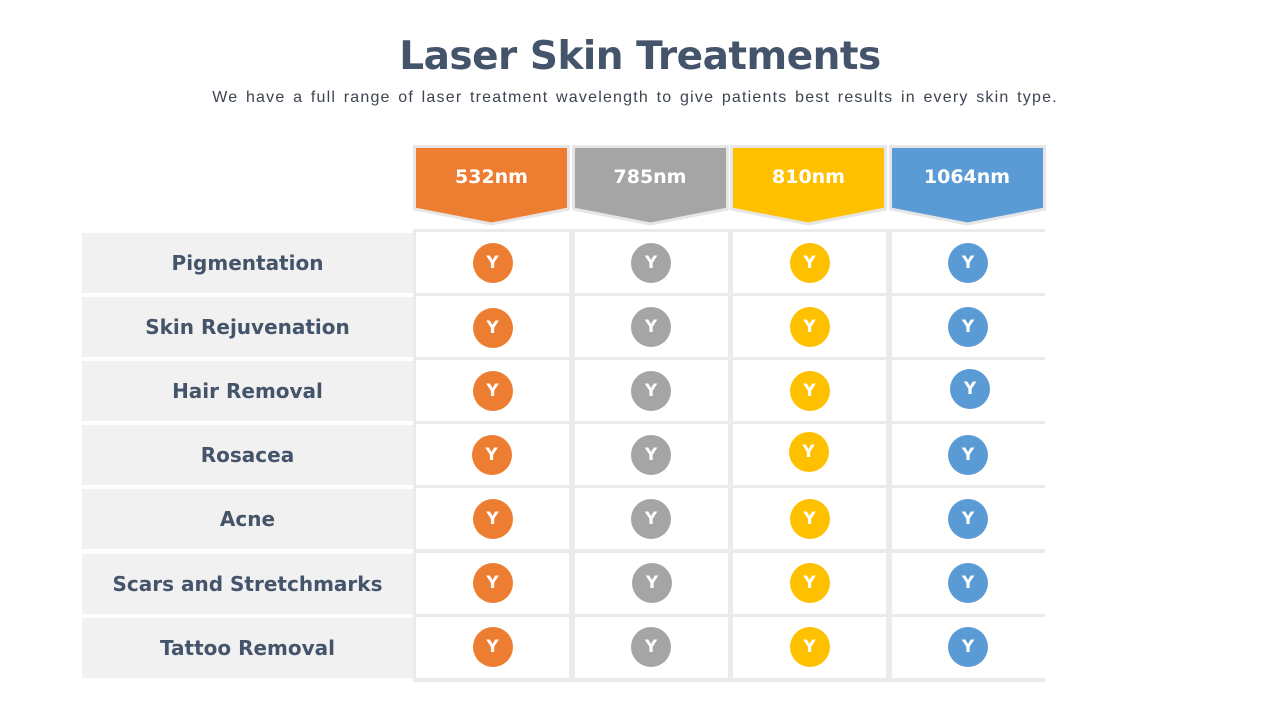 The image size is (1280, 720). Describe the element at coordinates (640, 56) in the screenshot. I see `page-title: Laser Skin Treatments` at that location.